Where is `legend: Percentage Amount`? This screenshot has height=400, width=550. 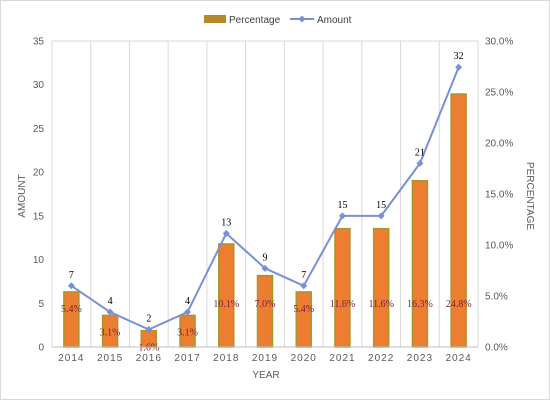
legend: Percentage Amount is located at coordinates (278, 20).